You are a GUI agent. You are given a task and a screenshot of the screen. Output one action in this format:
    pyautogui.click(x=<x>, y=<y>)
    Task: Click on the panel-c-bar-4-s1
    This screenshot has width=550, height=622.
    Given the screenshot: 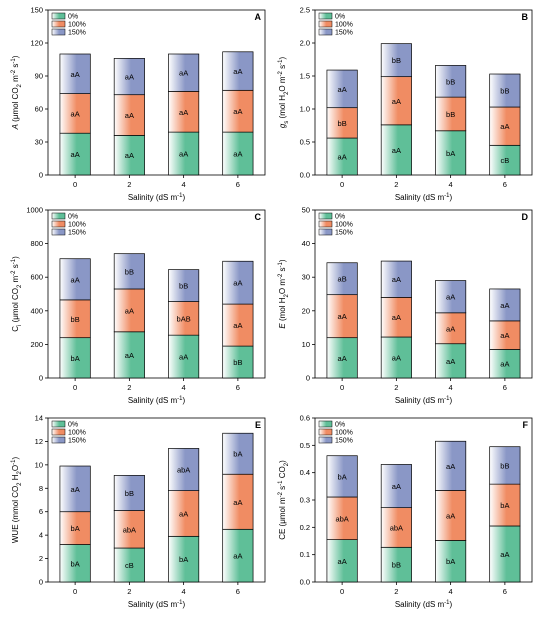 What is the action you would take?
    pyautogui.click(x=184, y=318)
    